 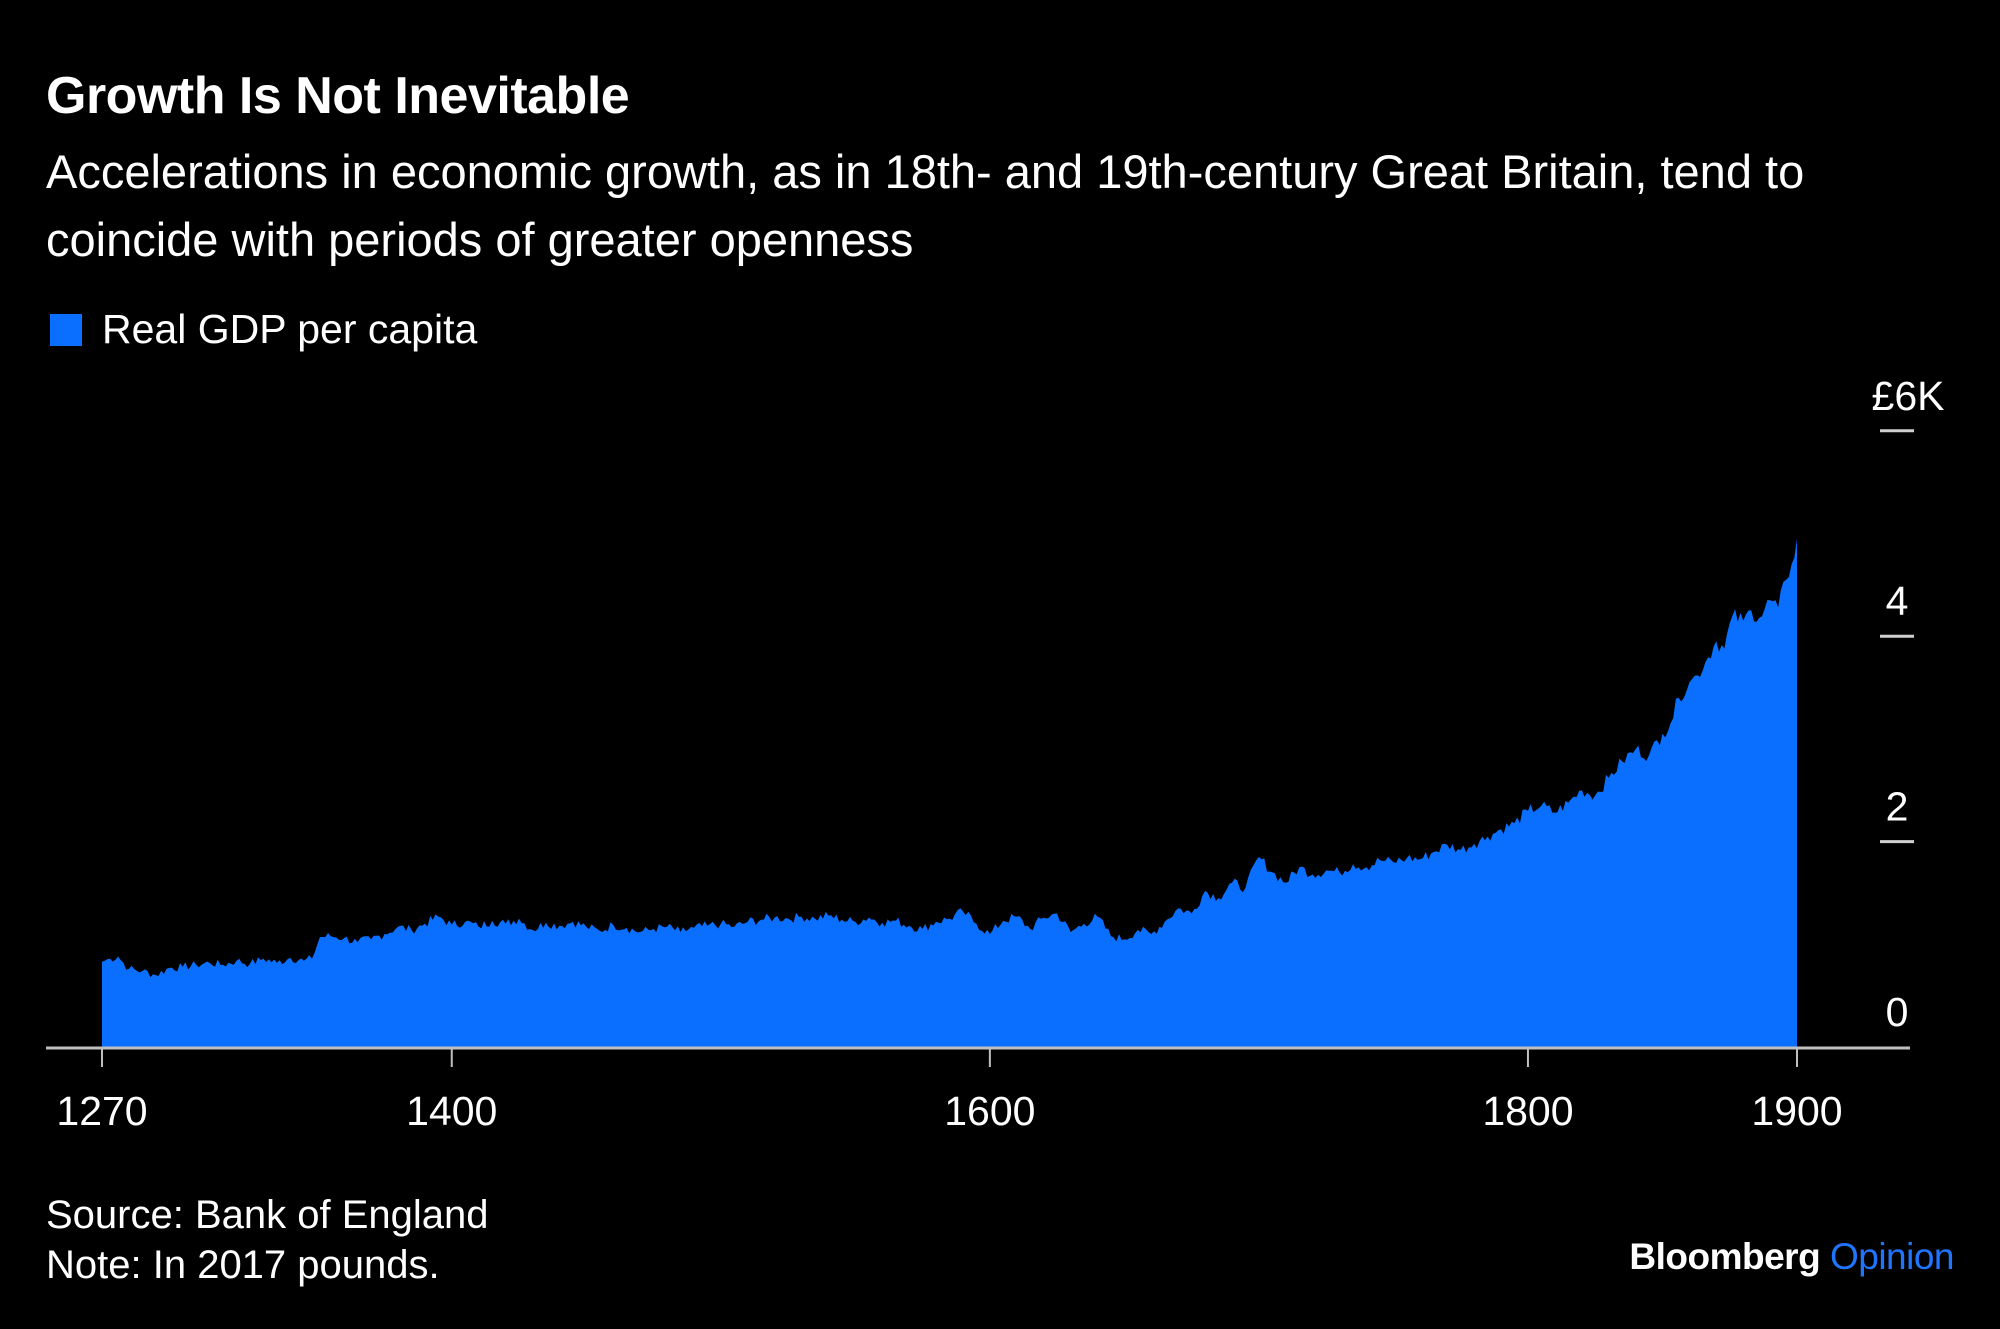 I want to click on y-tick-label: 0, so click(x=1897, y=1012).